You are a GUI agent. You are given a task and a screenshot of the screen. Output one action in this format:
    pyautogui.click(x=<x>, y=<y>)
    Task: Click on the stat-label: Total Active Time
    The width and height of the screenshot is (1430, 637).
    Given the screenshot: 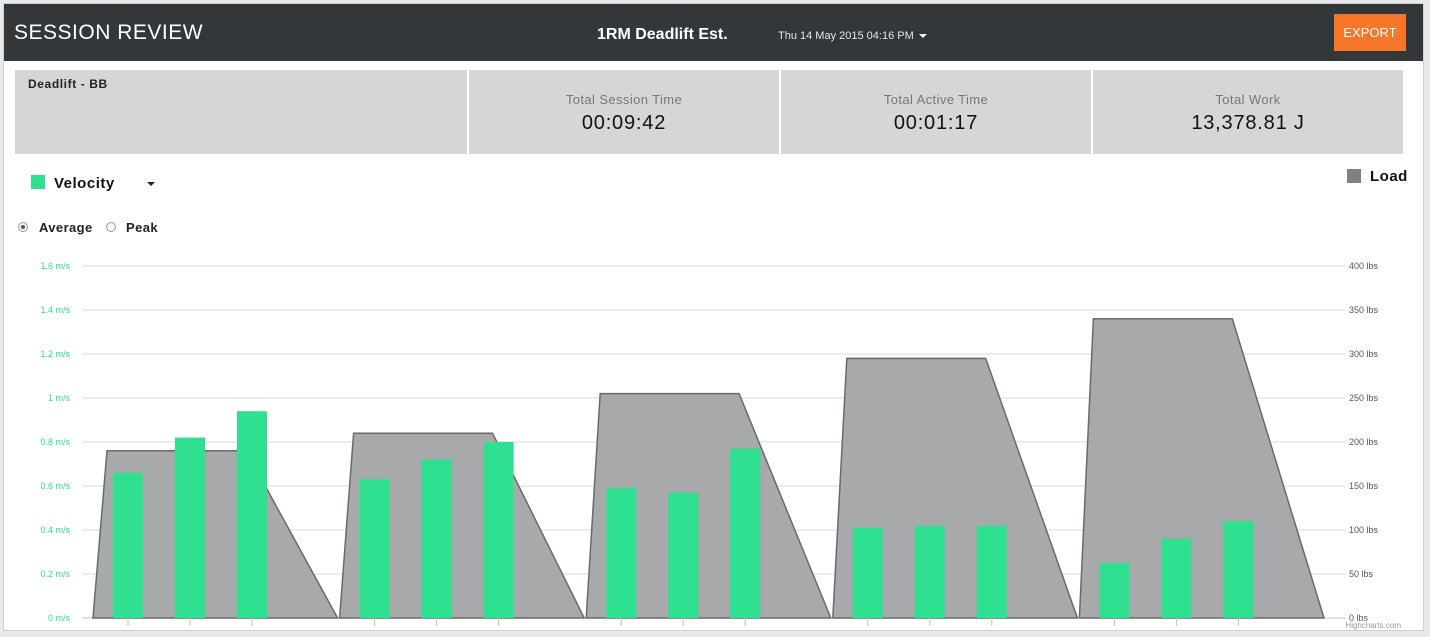 What is the action you would take?
    pyautogui.click(x=936, y=99)
    